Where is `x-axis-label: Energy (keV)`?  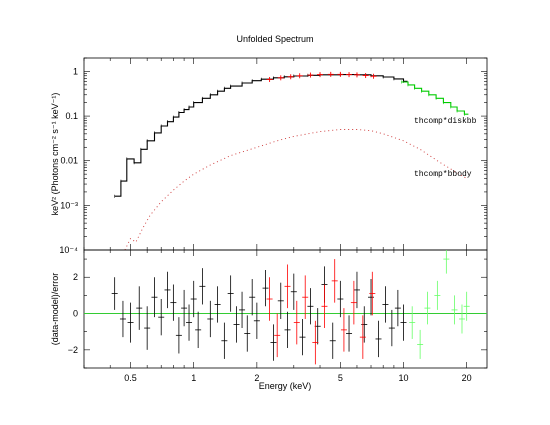
x-axis-label: Energy (keV) is located at coordinates (285, 386).